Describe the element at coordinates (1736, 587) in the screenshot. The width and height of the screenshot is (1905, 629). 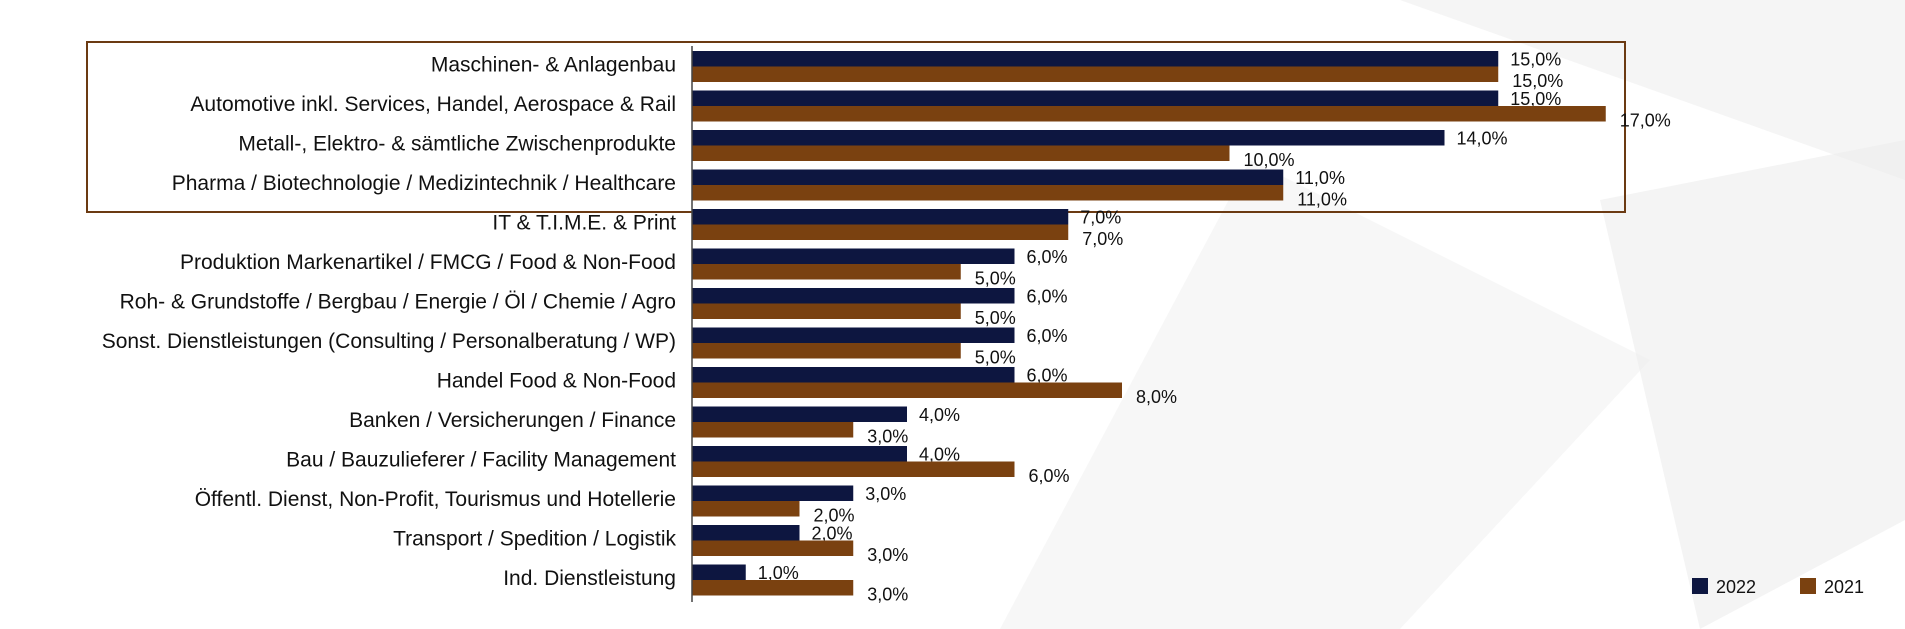
I see `legend-label-2022: 2022` at that location.